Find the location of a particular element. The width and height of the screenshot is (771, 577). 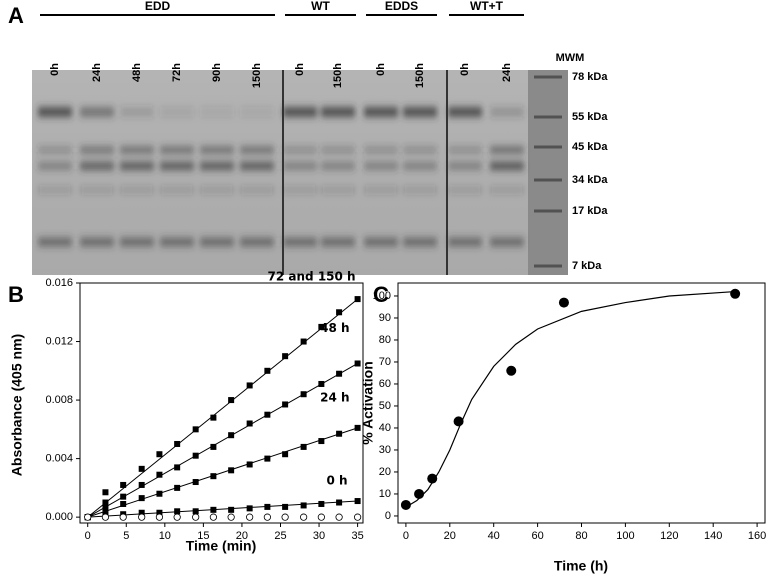

marker-label: 17 kDa is located at coordinates (590, 211).